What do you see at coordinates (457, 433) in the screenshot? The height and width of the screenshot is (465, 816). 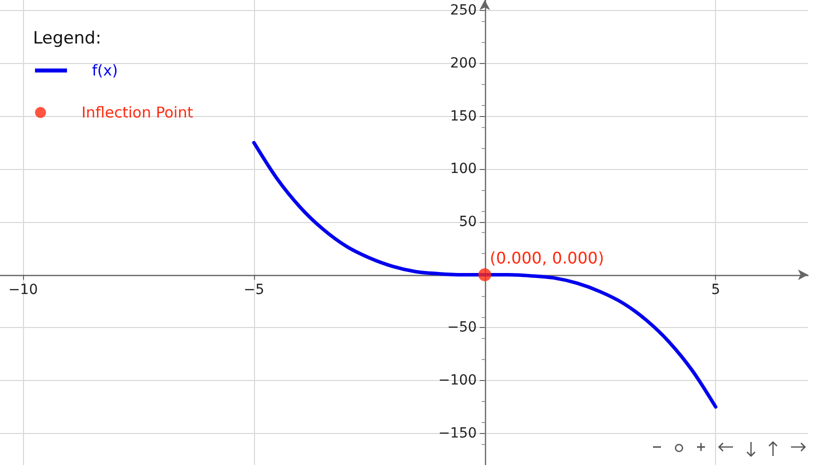 I see `y-tick-label: −150` at bounding box center [457, 433].